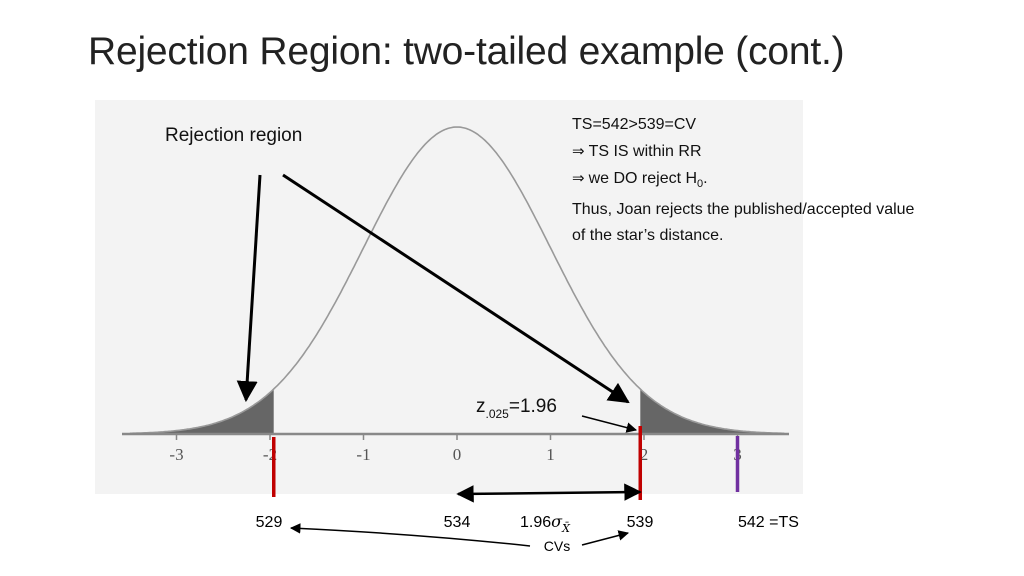 Image resolution: width=1024 pixels, height=576 pixels. Describe the element at coordinates (609, 424) in the screenshot. I see `z-label-arrow` at that location.